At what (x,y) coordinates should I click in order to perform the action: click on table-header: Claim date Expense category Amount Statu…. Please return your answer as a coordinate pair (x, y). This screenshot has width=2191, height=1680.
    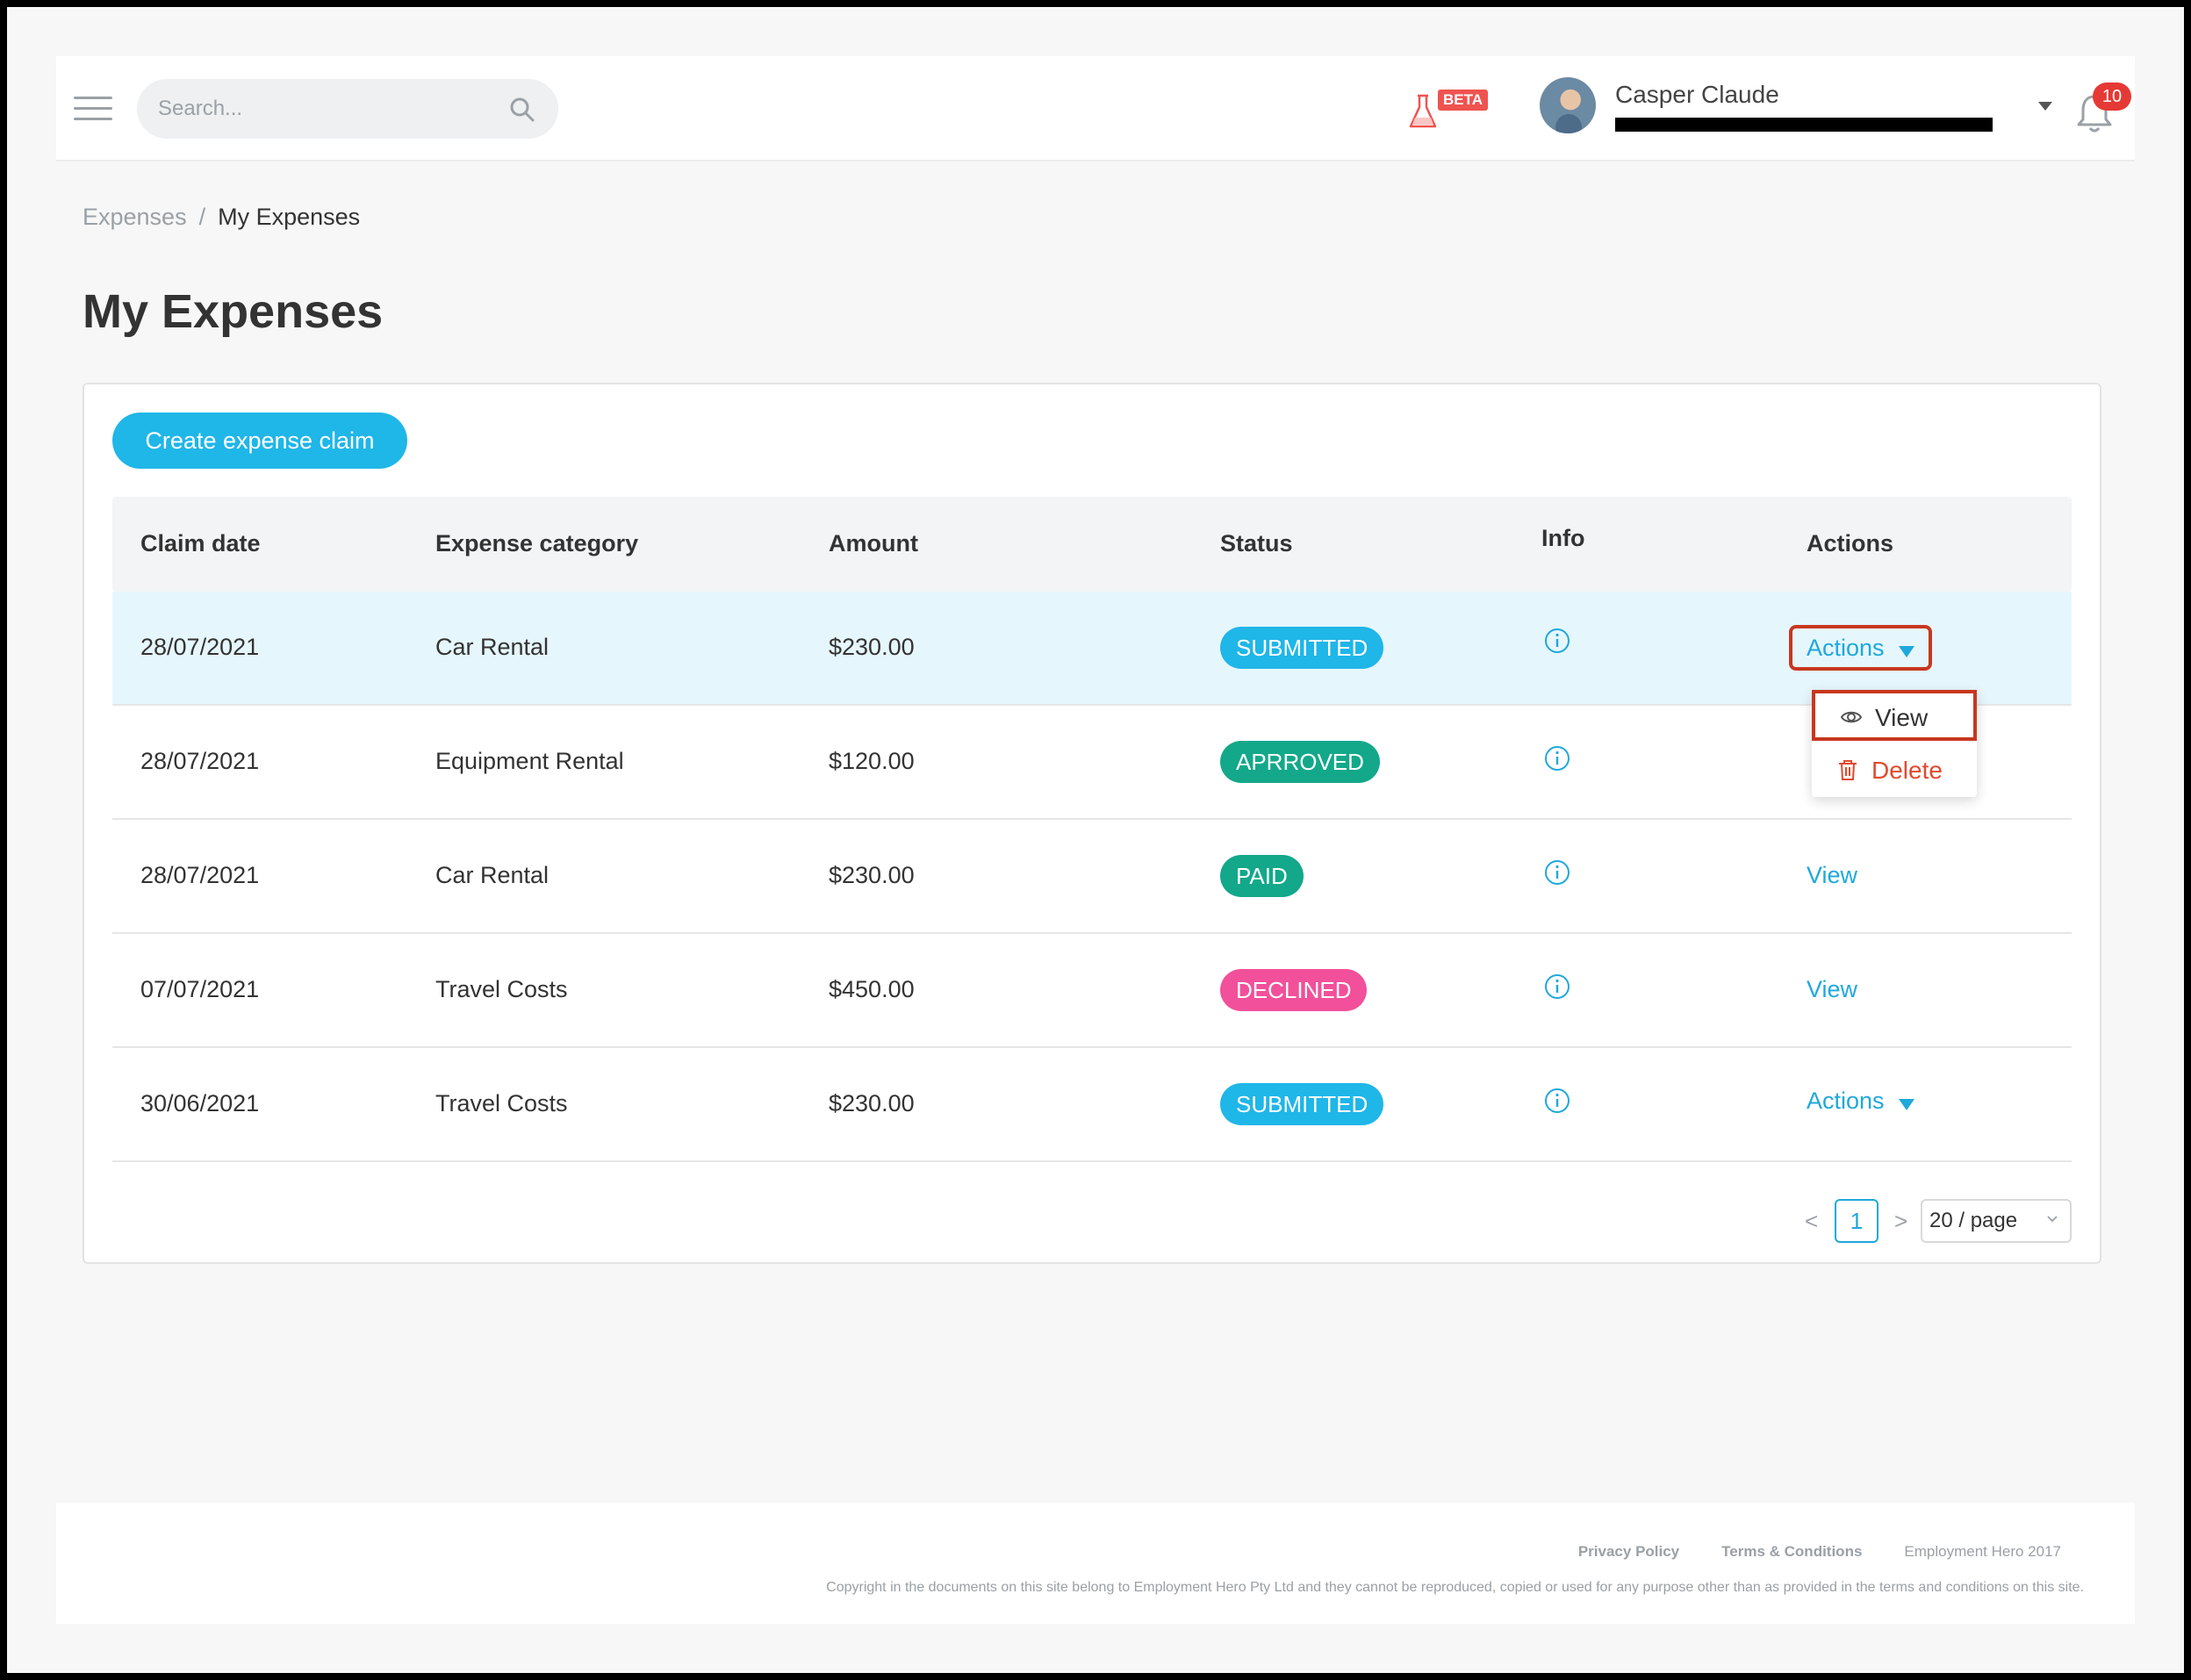
    Looking at the image, I should click on (1092, 544).